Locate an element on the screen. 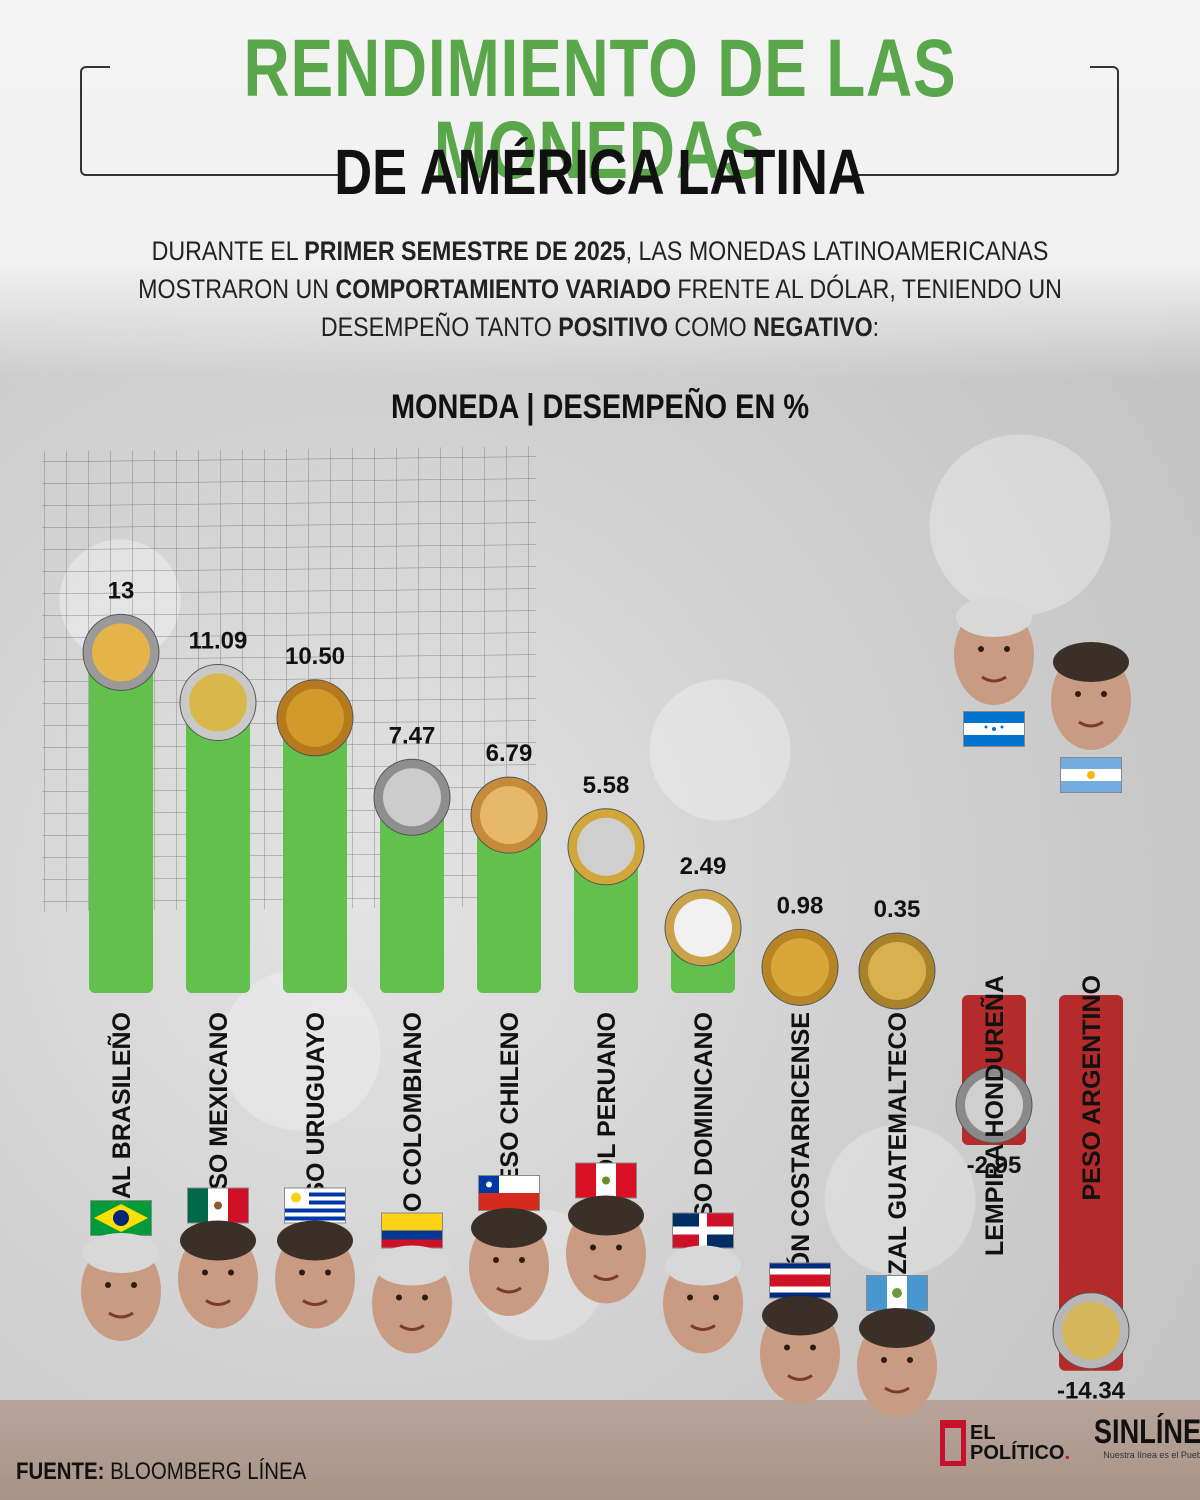 This screenshot has width=1200, height=1500. value-label: -14.34 is located at coordinates (1091, 1391).